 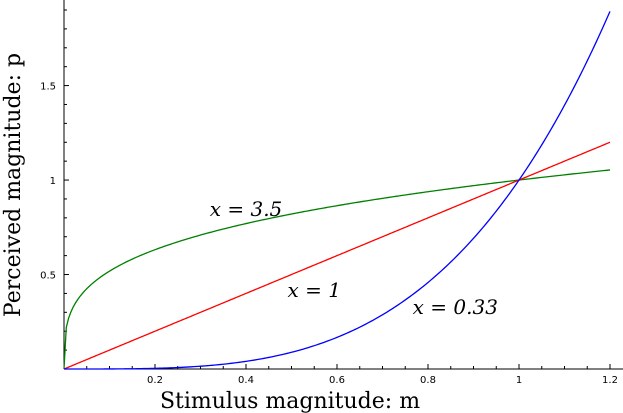 I want to click on curve-label-1: x = 3.5, so click(x=246, y=209).